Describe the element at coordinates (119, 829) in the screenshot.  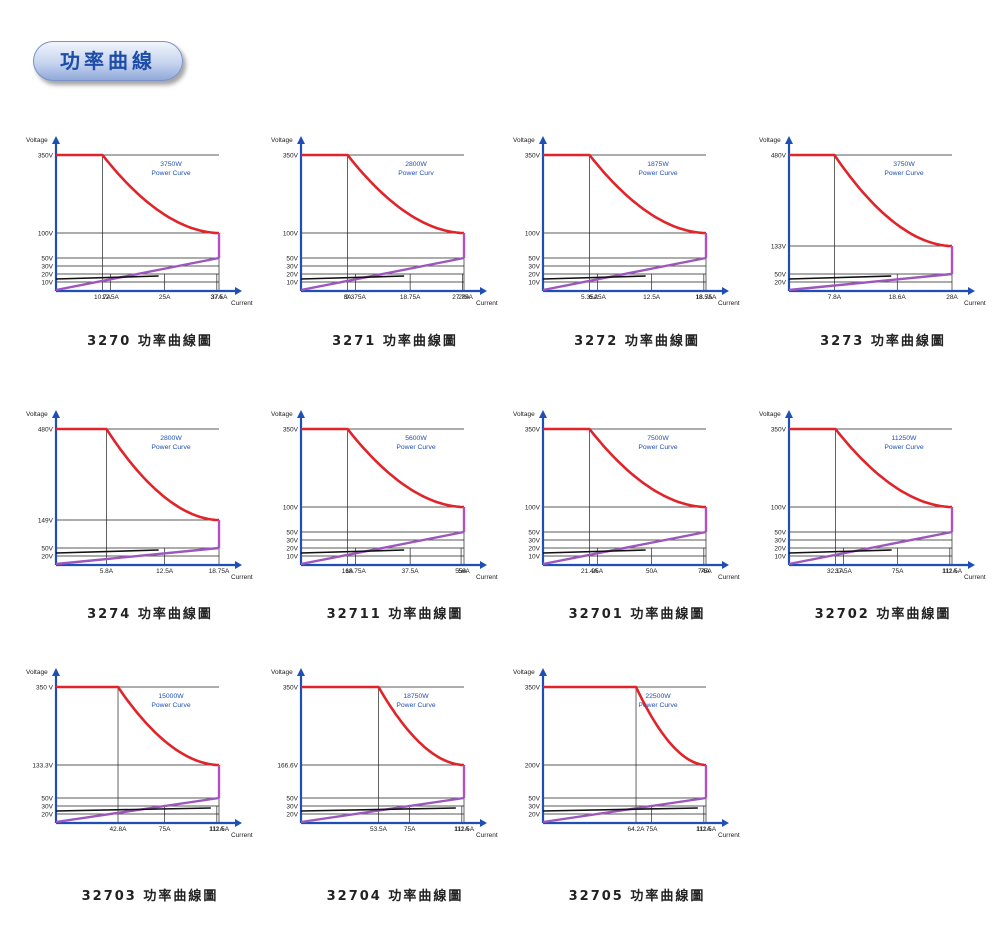
I see `i-tick-label: 42.8A` at that location.